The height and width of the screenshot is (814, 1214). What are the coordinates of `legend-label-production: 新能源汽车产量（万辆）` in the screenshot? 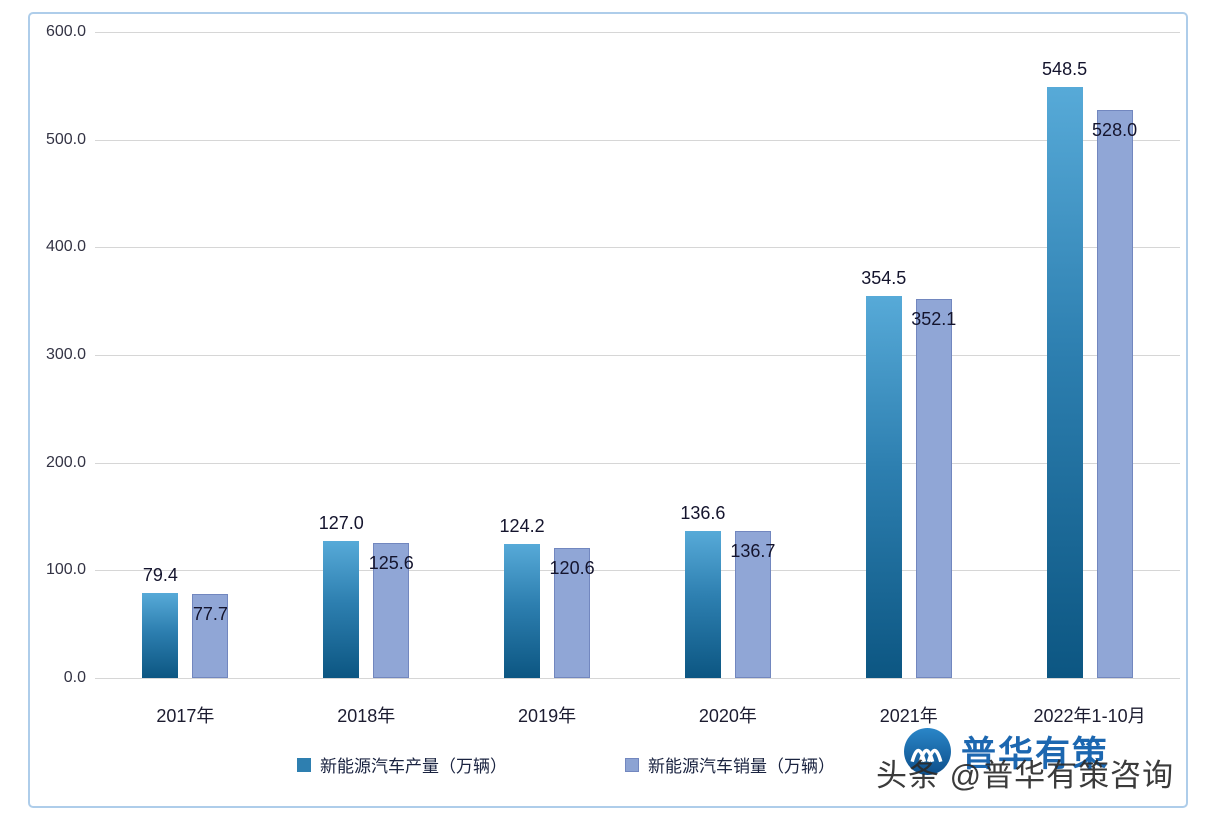 It's located at (413, 766).